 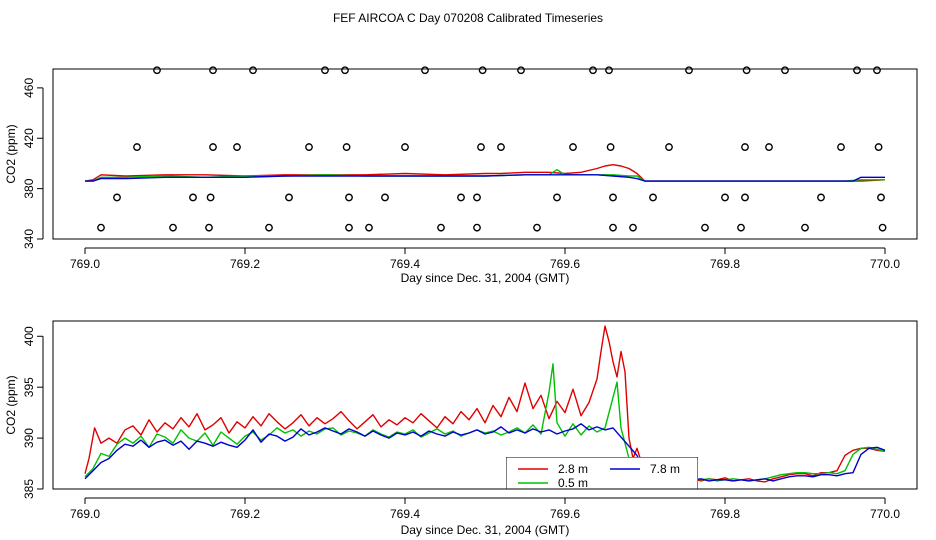 I want to click on y-tick-label: 340, so click(x=29, y=239).